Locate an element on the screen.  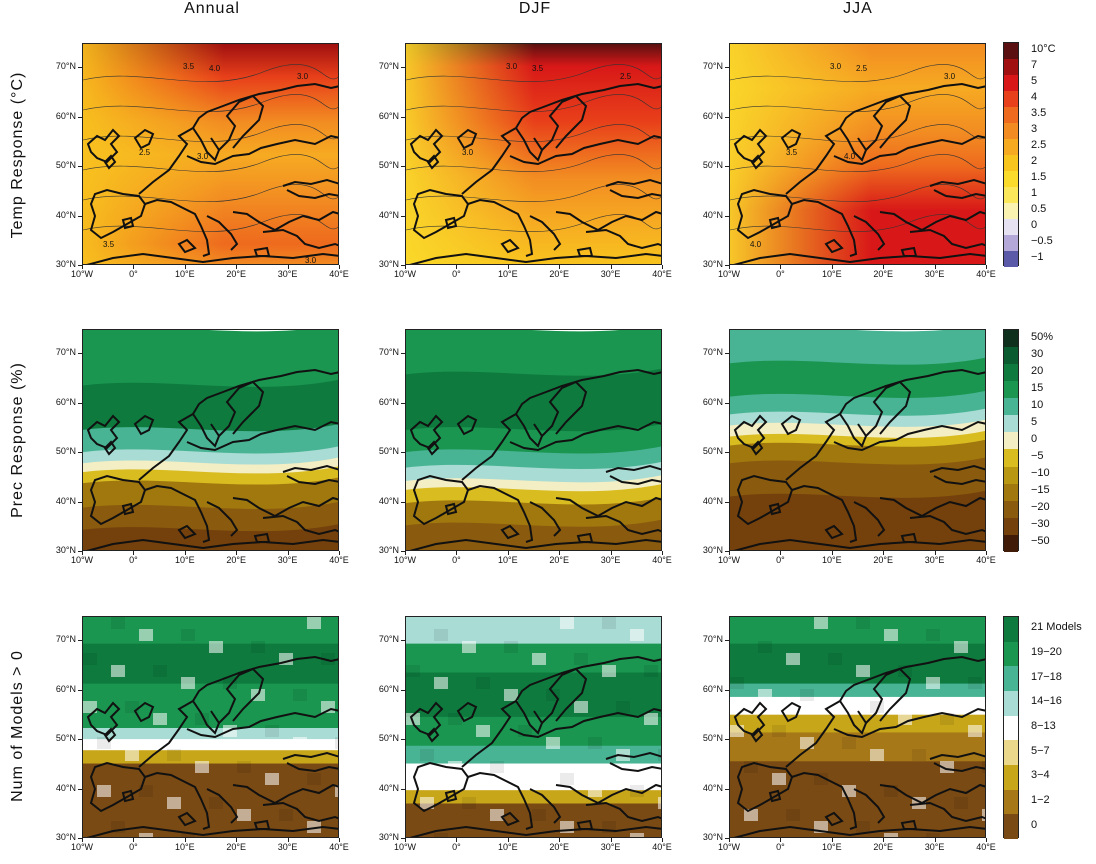
temp-jja-map: 3.0 2.5 3.0 3.5 4.0 4.0 is located at coordinates (857, 154).